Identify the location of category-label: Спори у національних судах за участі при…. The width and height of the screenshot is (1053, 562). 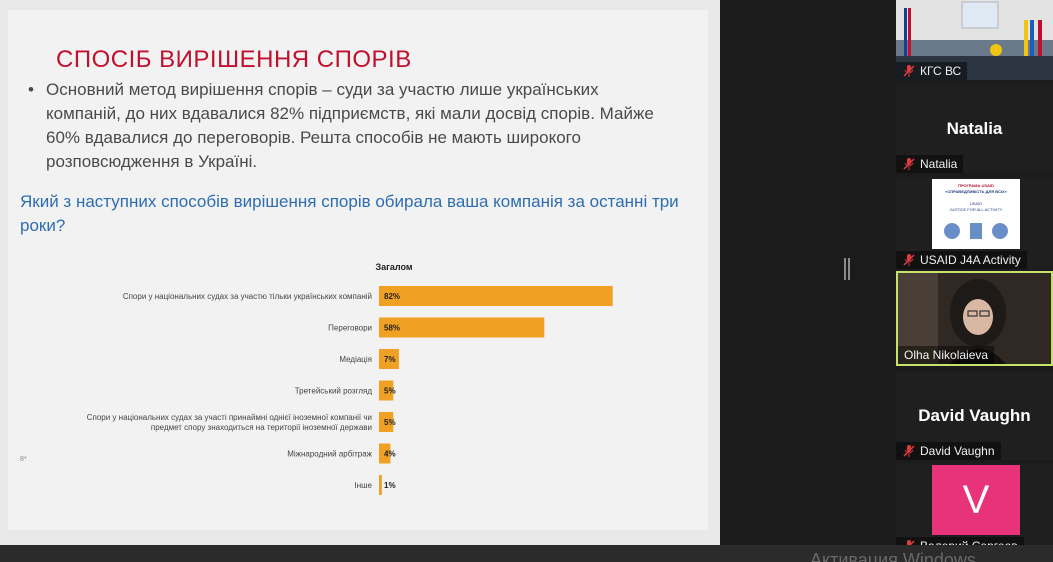
(229, 422).